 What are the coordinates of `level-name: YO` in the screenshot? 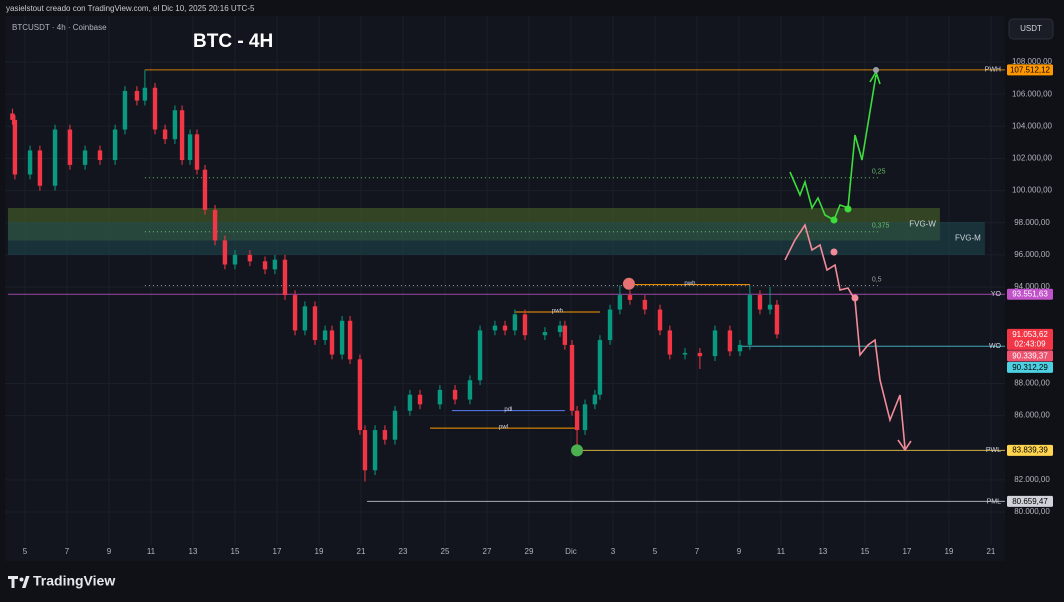 It's located at (996, 294).